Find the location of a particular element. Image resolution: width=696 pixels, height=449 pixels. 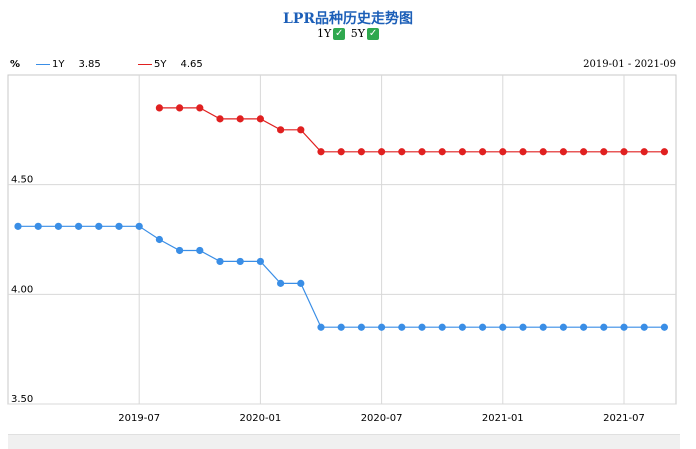

x-tick-label: 2021-07 is located at coordinates (624, 418).